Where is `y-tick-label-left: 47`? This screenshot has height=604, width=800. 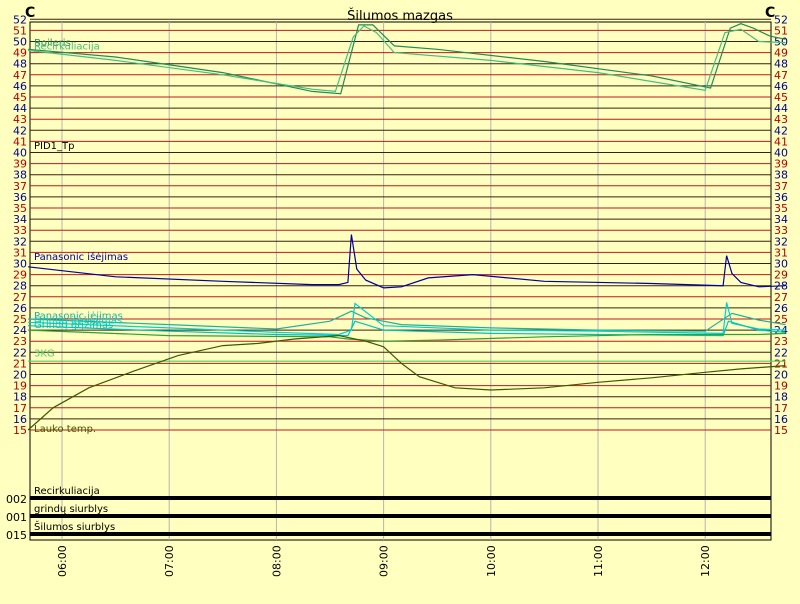
y-tick-label-left: 47 is located at coordinates (20, 75).